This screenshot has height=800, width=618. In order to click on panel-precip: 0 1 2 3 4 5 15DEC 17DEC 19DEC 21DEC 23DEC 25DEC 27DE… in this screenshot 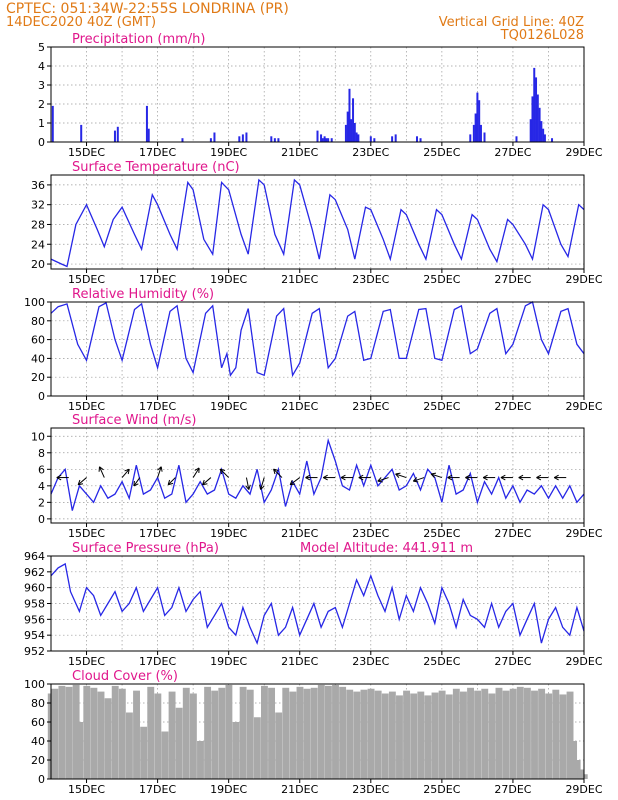, I will do `click(320, 95)`.